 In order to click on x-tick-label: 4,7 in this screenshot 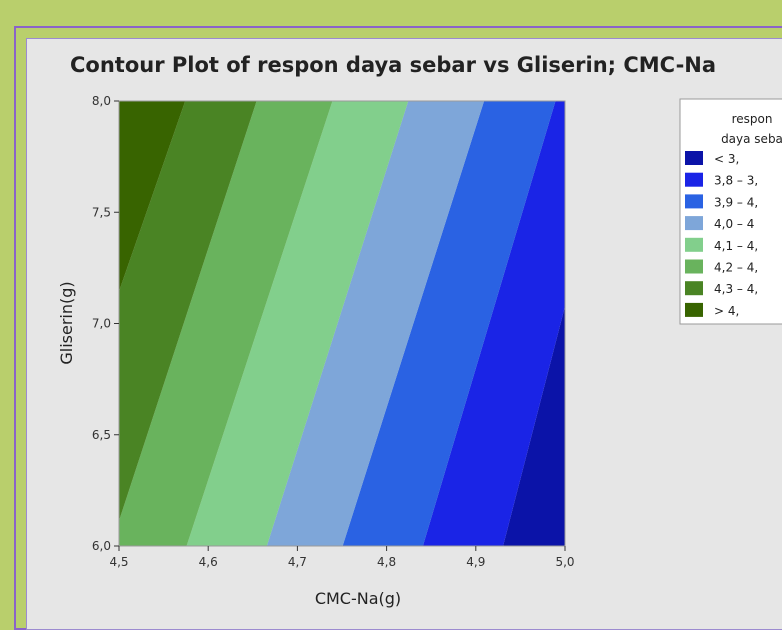, I will do `click(297, 562)`.